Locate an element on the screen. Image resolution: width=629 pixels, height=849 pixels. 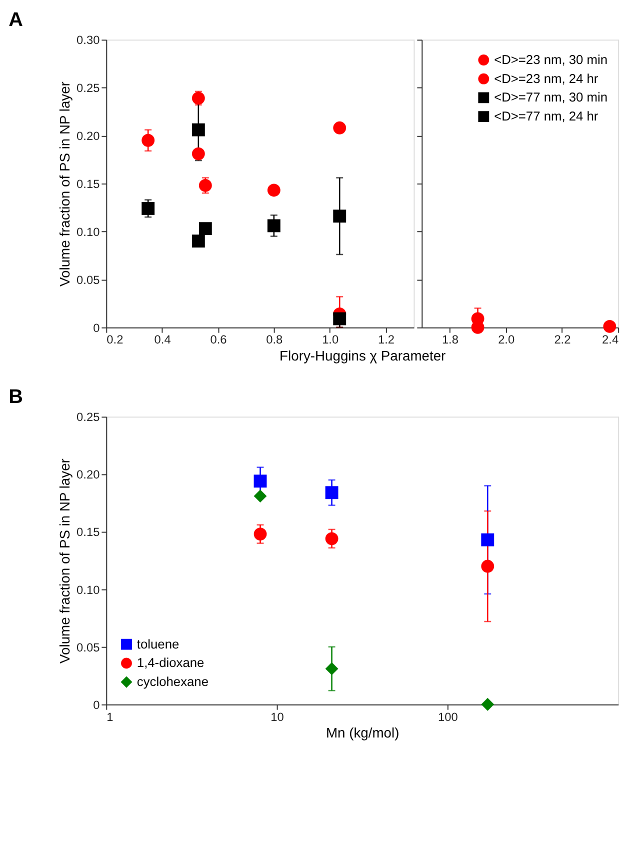
x-tick-label: 2.4 is located at coordinates (610, 339).